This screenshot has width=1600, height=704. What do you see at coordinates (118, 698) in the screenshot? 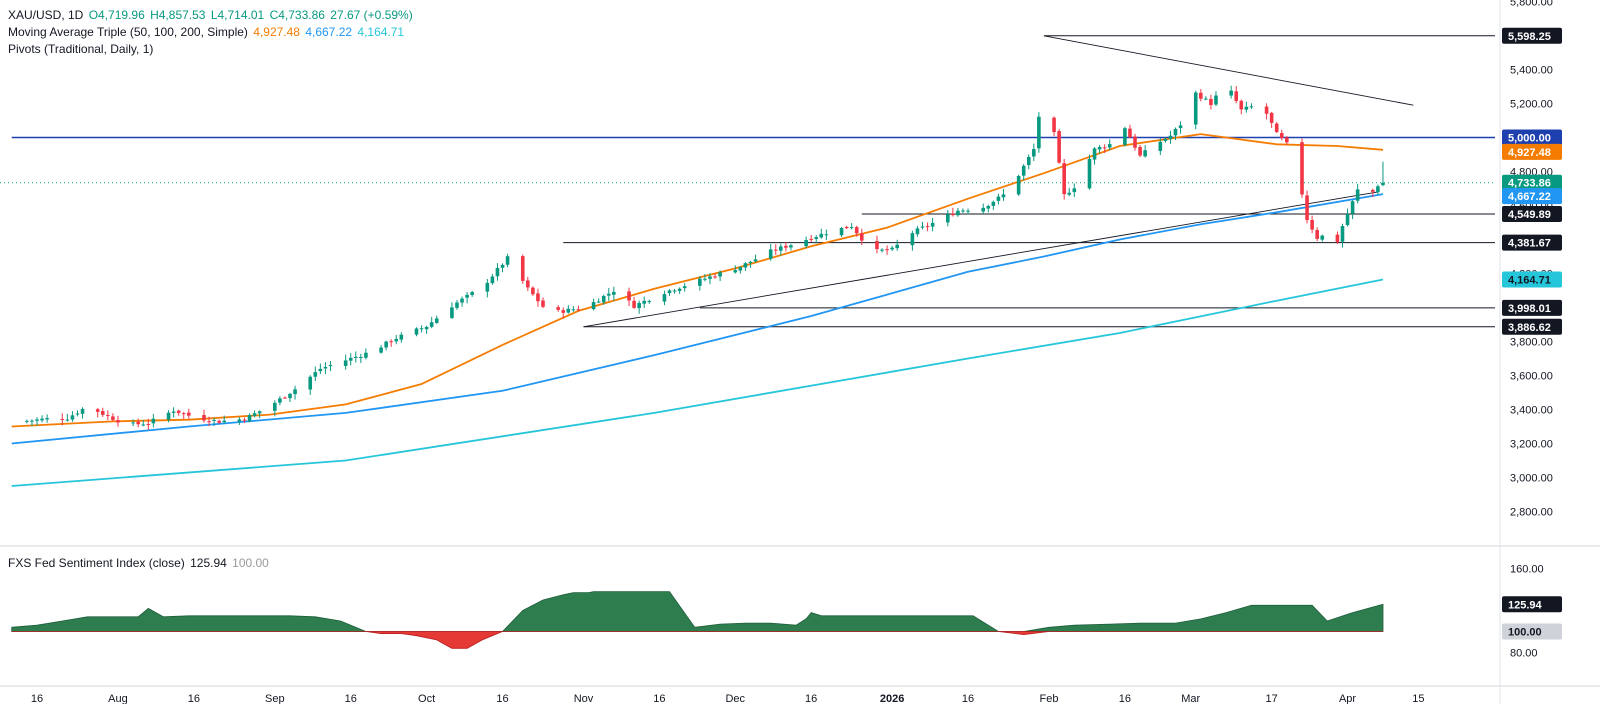
I see `time-tick-label: Aug` at bounding box center [118, 698].